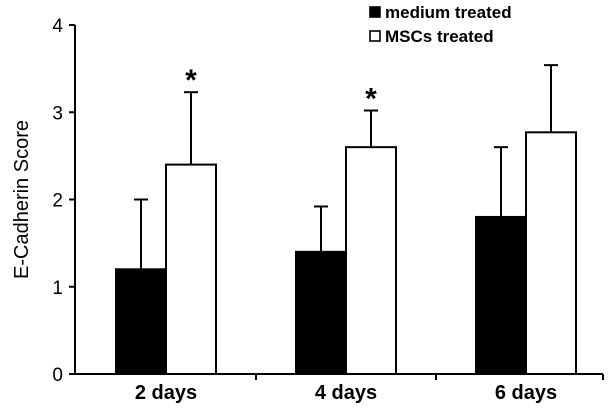  Describe the element at coordinates (281, 89) in the screenshot. I see `annotations: **` at that location.